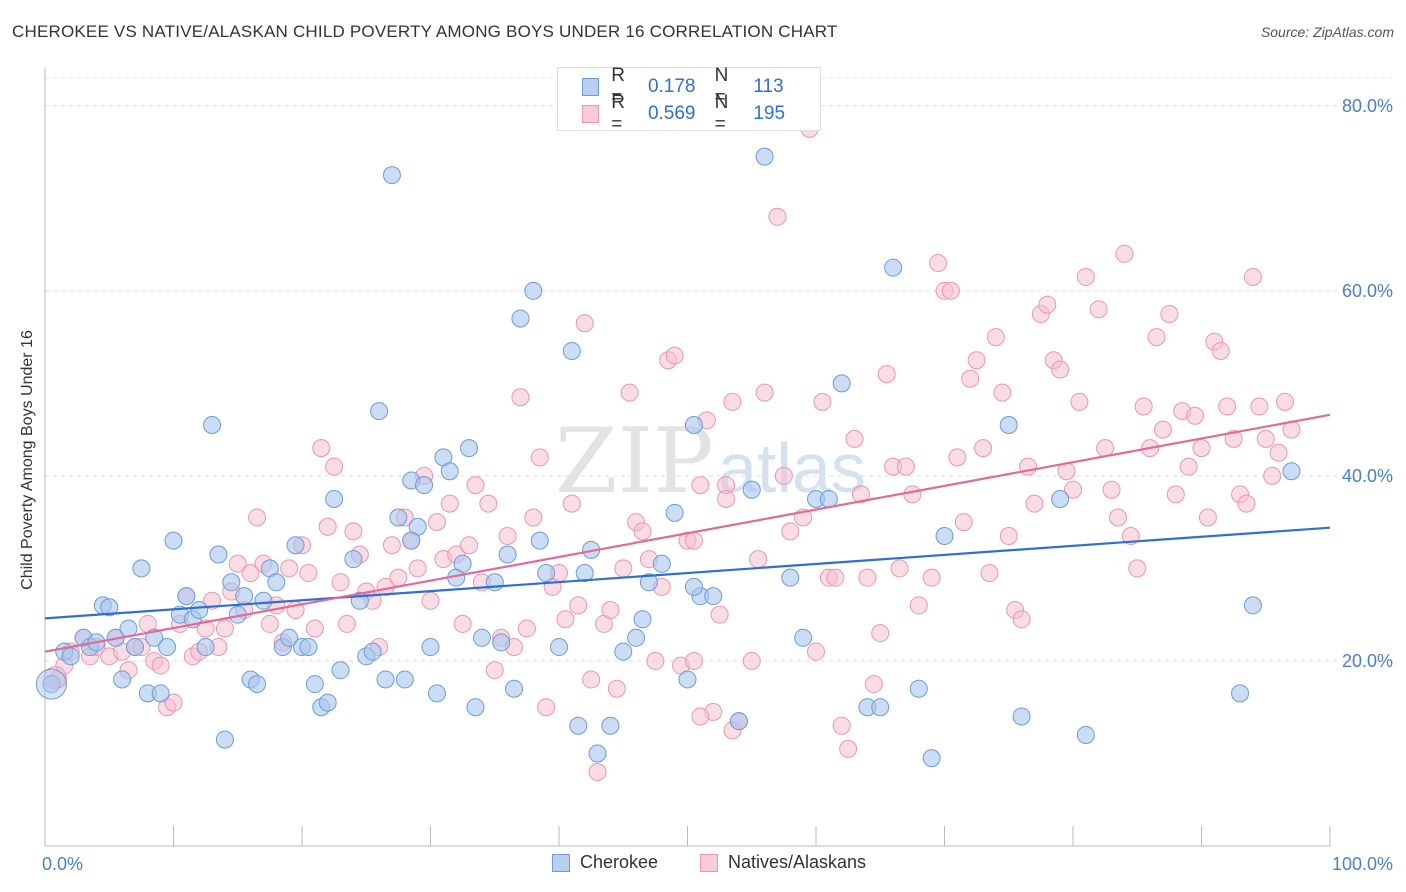  Describe the element at coordinates (769, 113) in the screenshot. I see `n-value: 195` at that location.